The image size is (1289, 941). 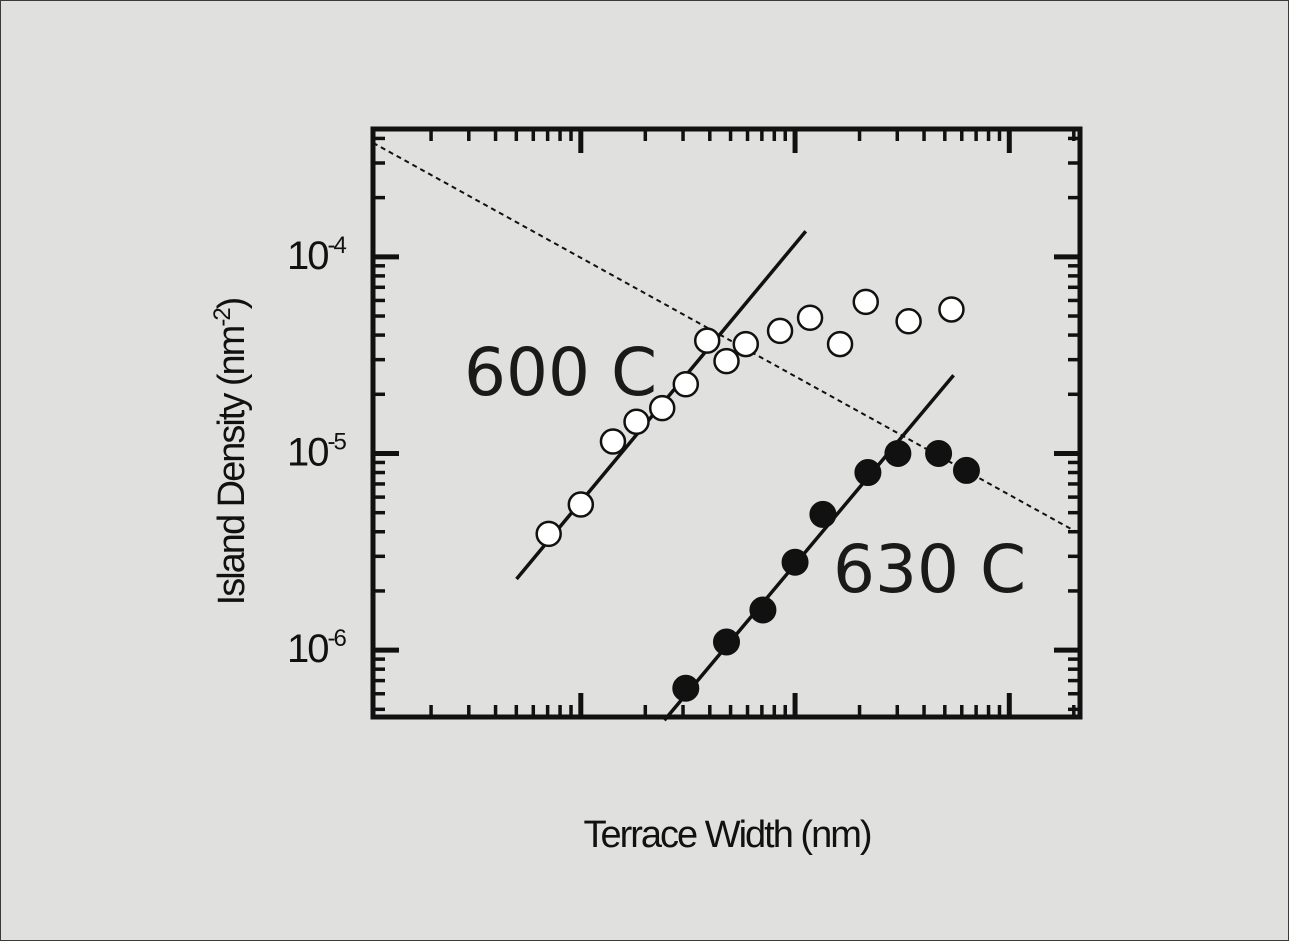 I want to click on y-tick-label: 10⁻⁴, so click(x=316, y=255).